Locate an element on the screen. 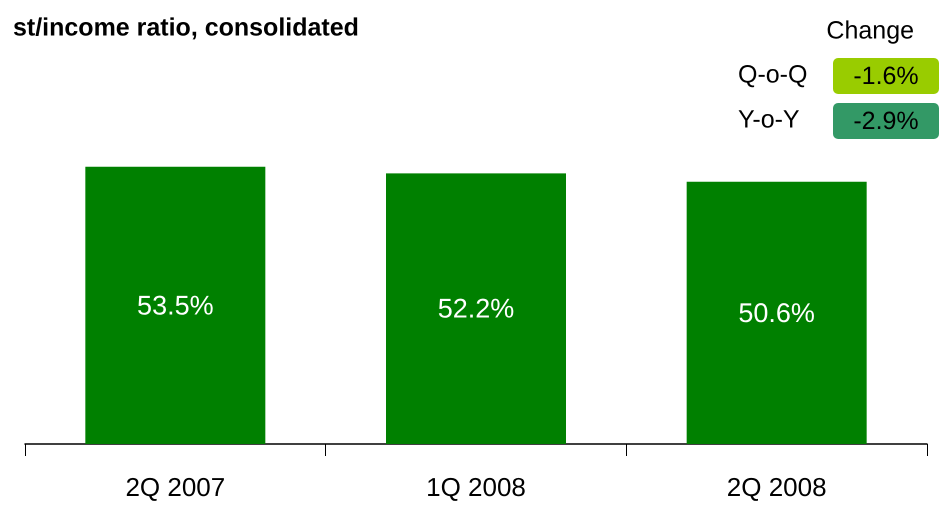  data-label: 50.6% is located at coordinates (776, 313).